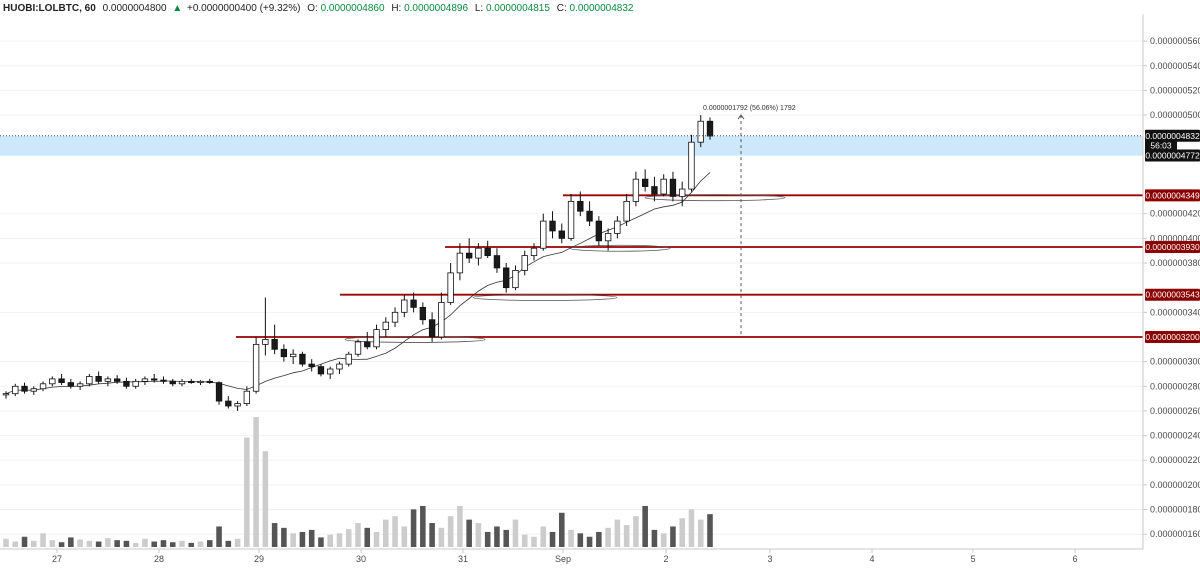 This screenshot has height=568, width=1200. I want to click on x-tick-label: 27, so click(57, 559).